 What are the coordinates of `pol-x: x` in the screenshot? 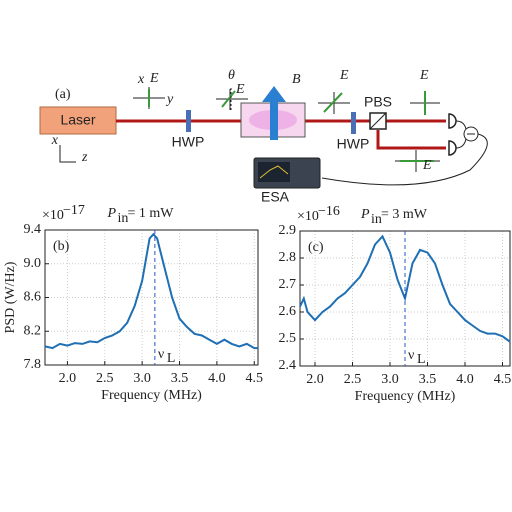 It's located at (141, 79).